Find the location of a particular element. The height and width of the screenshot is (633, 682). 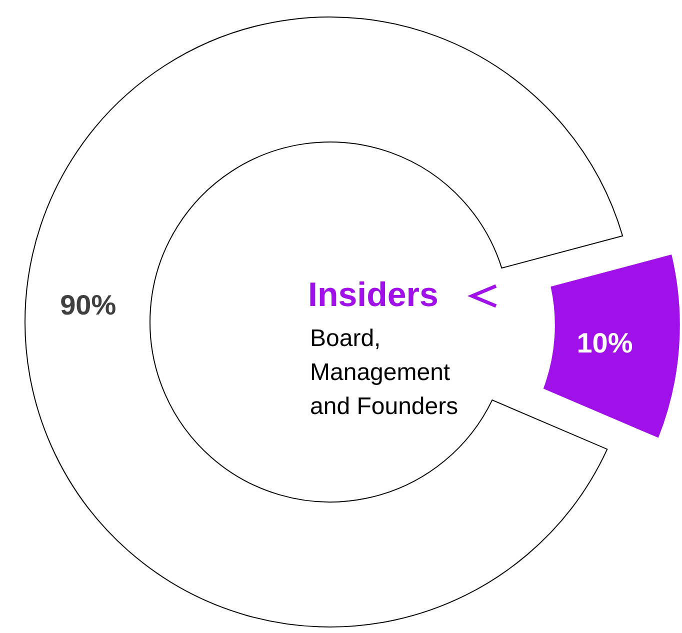

legend-label: Insiders is located at coordinates (373, 295).